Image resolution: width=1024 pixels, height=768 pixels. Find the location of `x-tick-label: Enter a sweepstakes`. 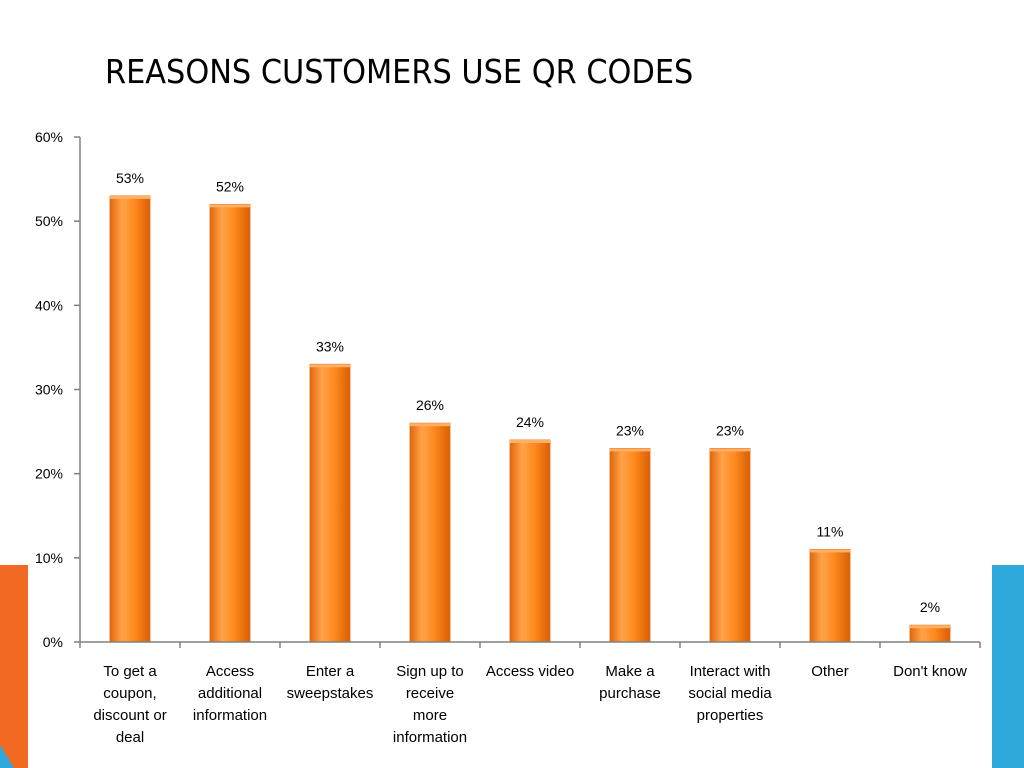

x-tick-label: Enter a sweepstakes is located at coordinates (330, 682).